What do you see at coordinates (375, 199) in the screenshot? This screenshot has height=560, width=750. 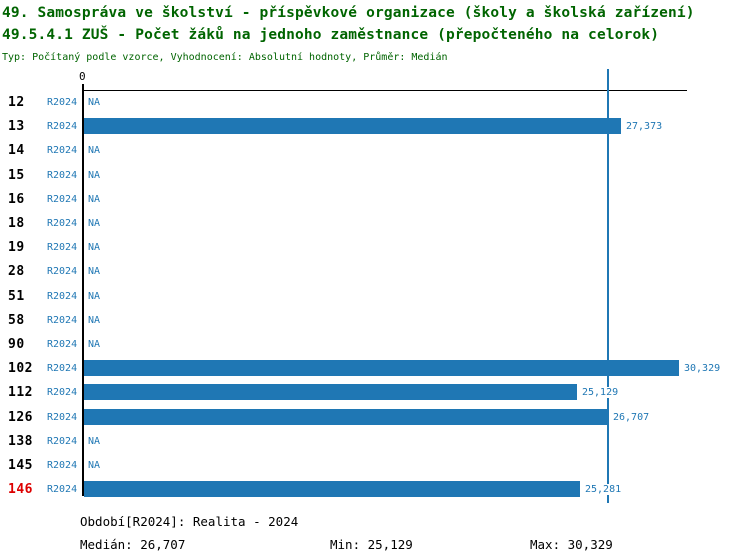 I see `chart-row: 16 R2024 NA` at bounding box center [375, 199].